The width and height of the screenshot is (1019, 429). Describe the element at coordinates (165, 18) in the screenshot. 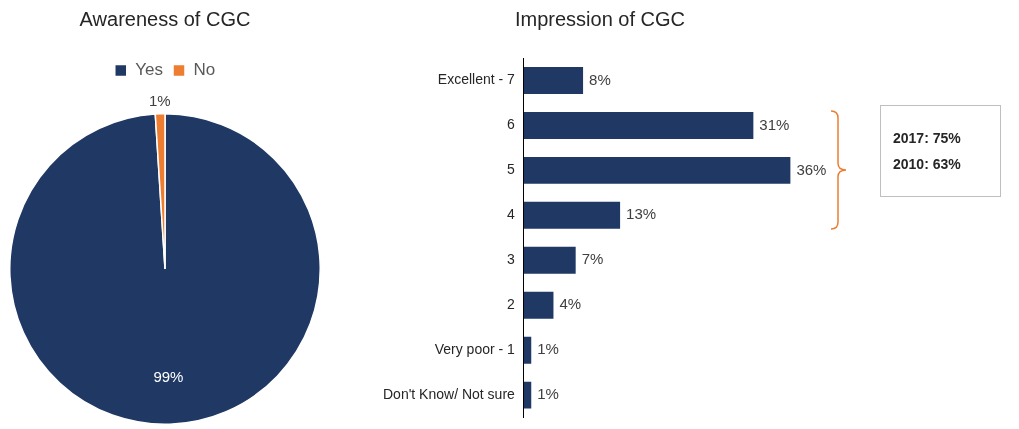

I see `chart-title: Awareness of CGC` at that location.